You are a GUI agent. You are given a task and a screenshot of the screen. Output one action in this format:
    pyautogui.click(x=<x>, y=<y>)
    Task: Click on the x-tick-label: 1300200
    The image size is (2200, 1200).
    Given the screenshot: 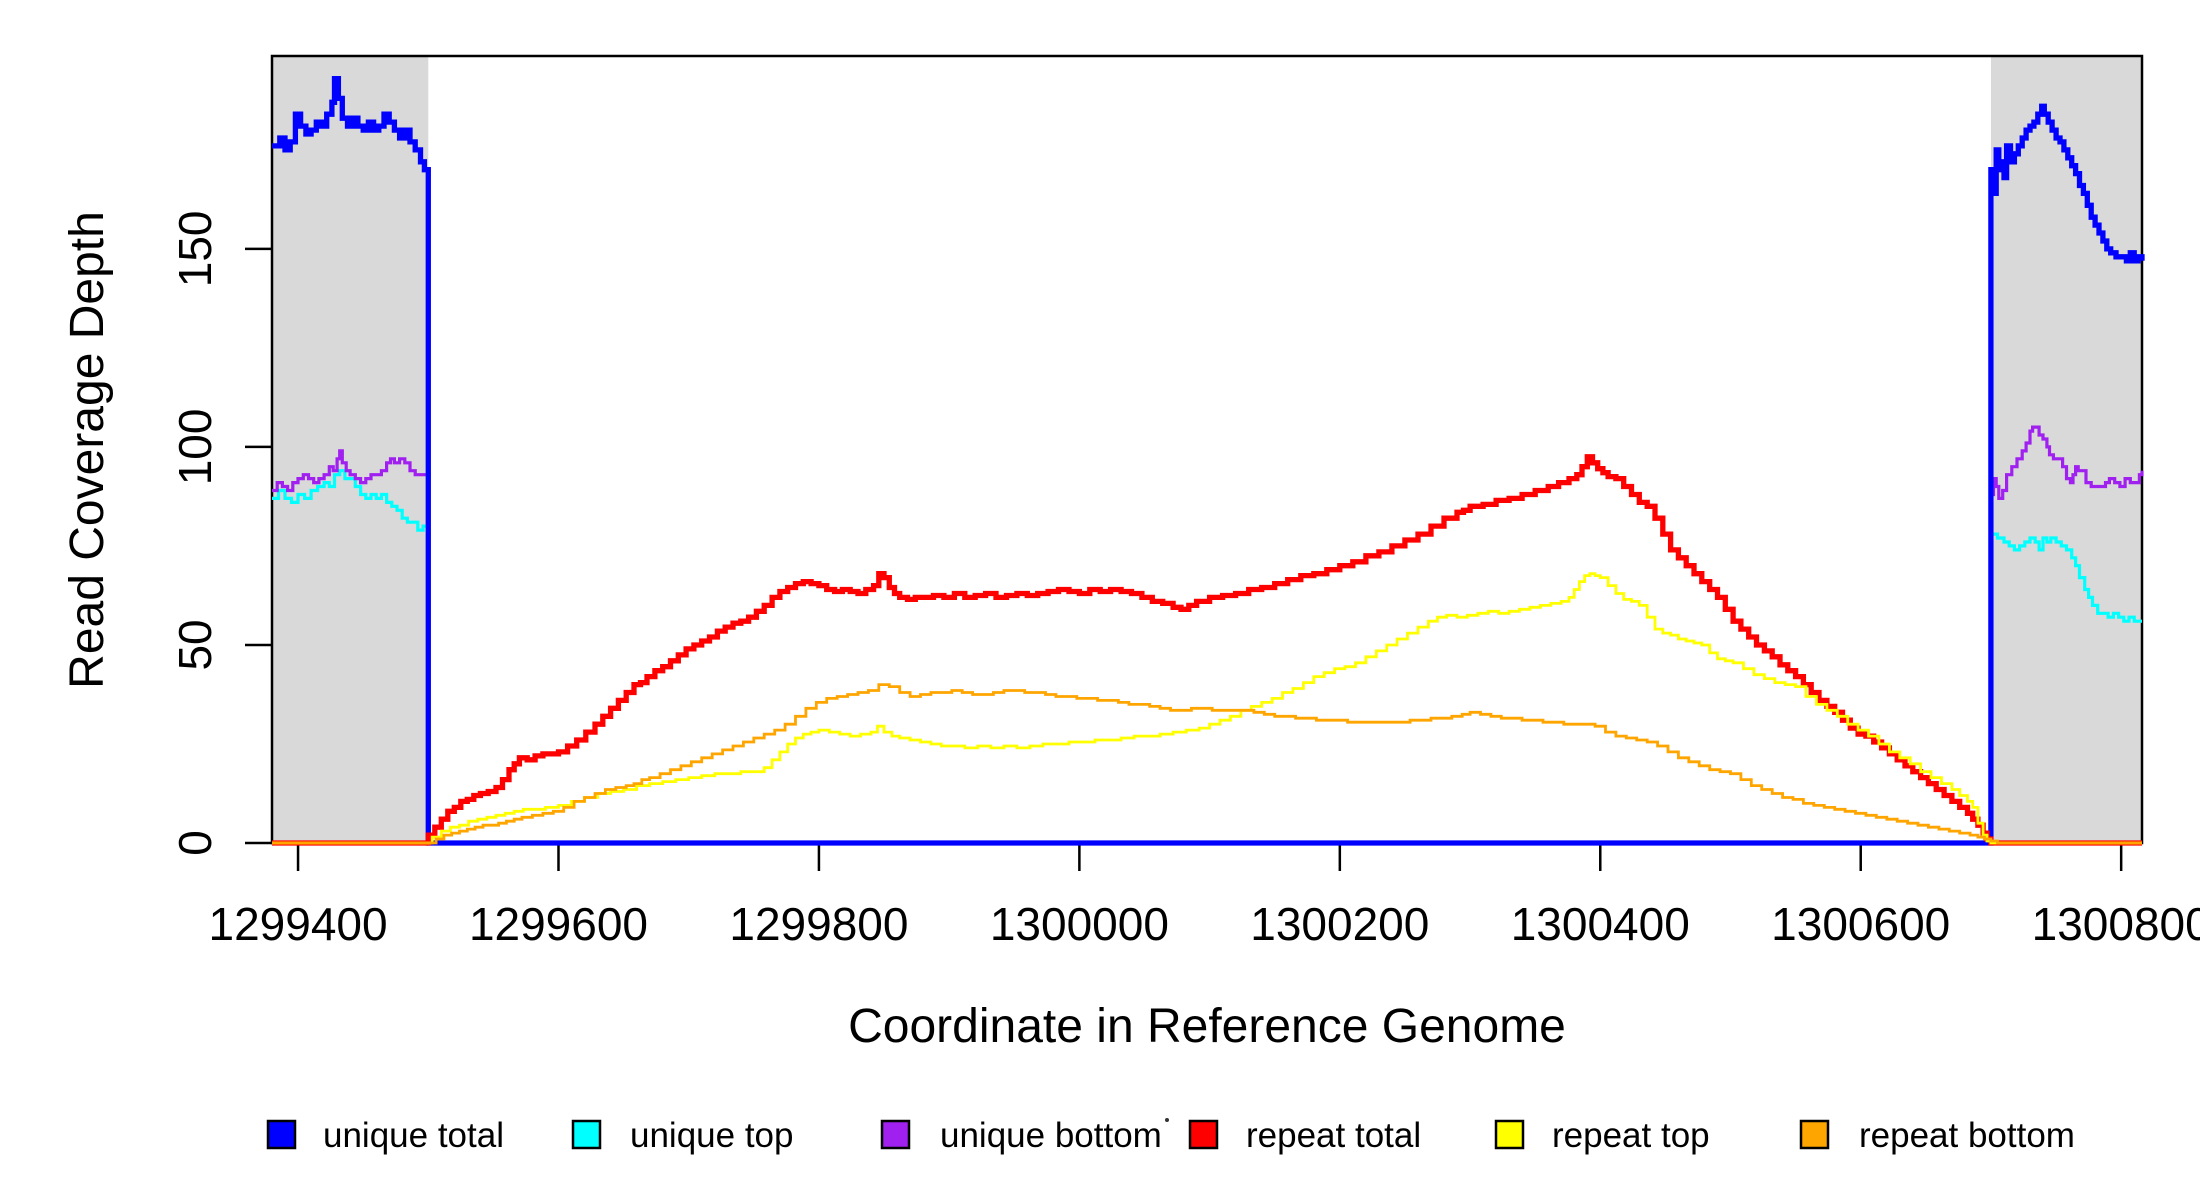 What is the action you would take?
    pyautogui.click(x=1339, y=924)
    